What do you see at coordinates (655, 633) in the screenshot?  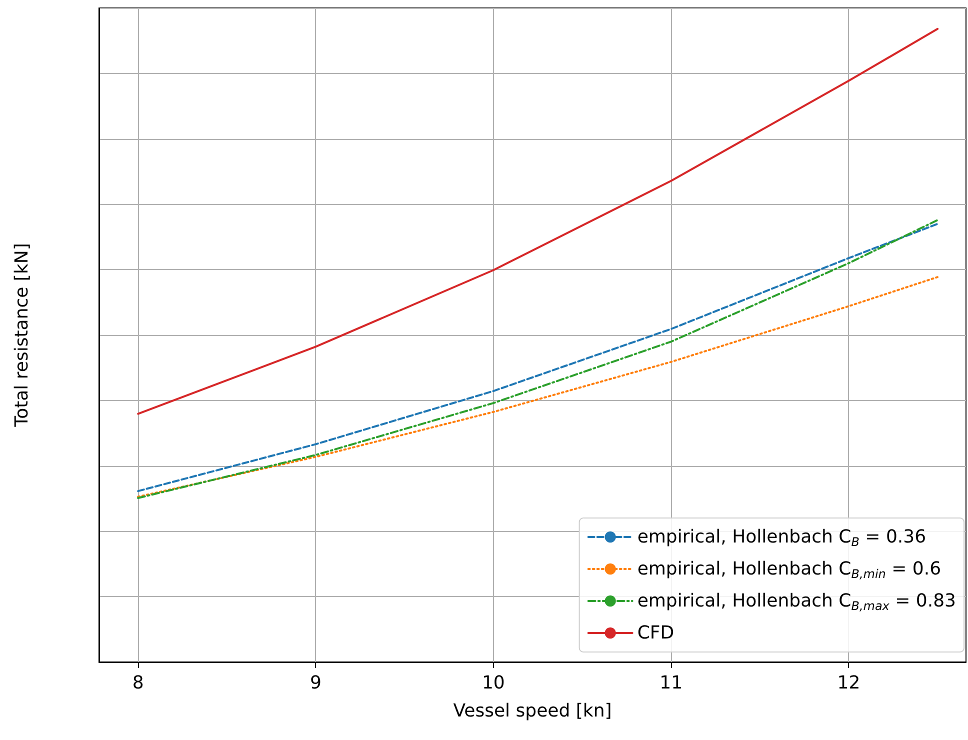 I see `legend-label: CFD` at bounding box center [655, 633].